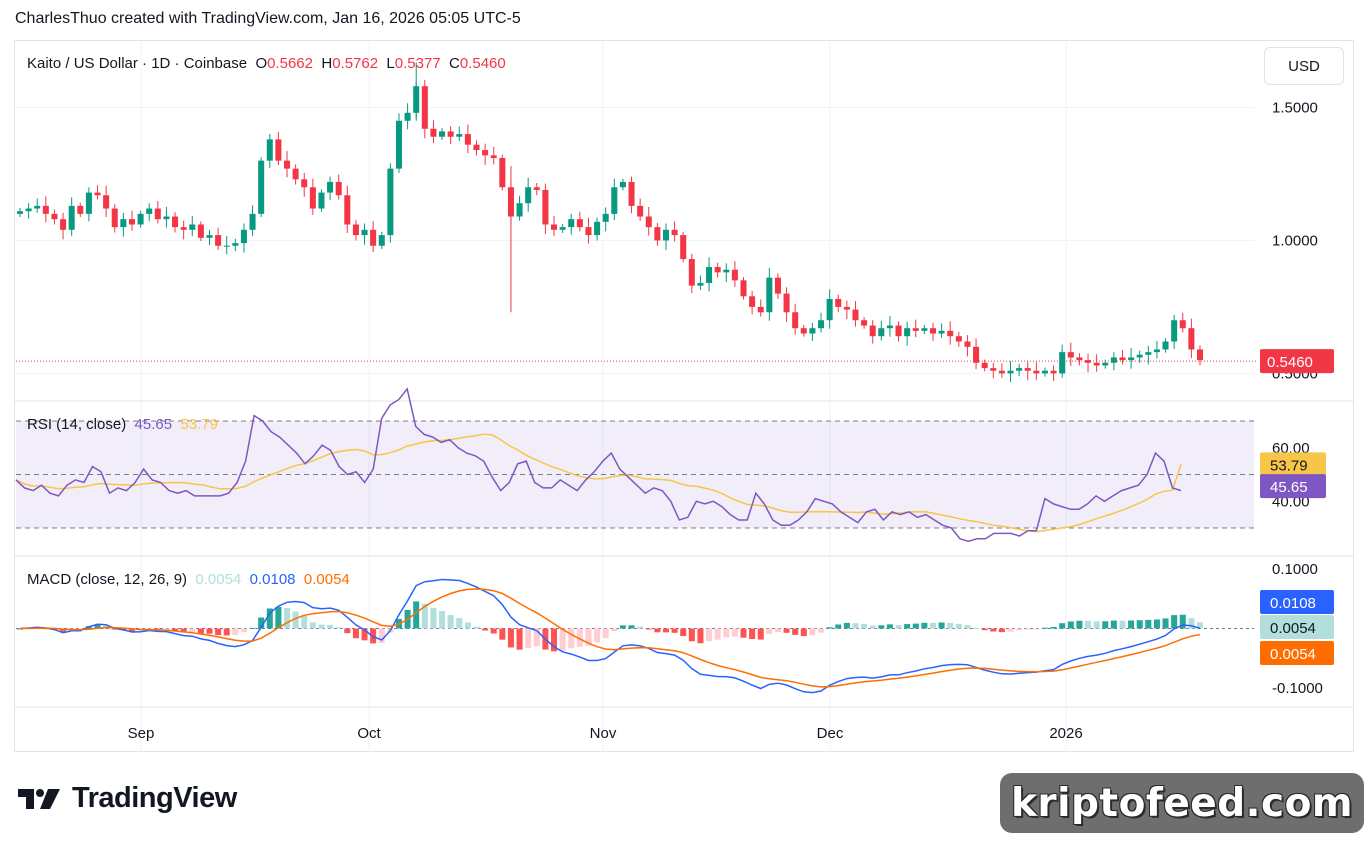 The image size is (1367, 843). Describe the element at coordinates (1304, 66) in the screenshot. I see `currency-button: USD` at that location.